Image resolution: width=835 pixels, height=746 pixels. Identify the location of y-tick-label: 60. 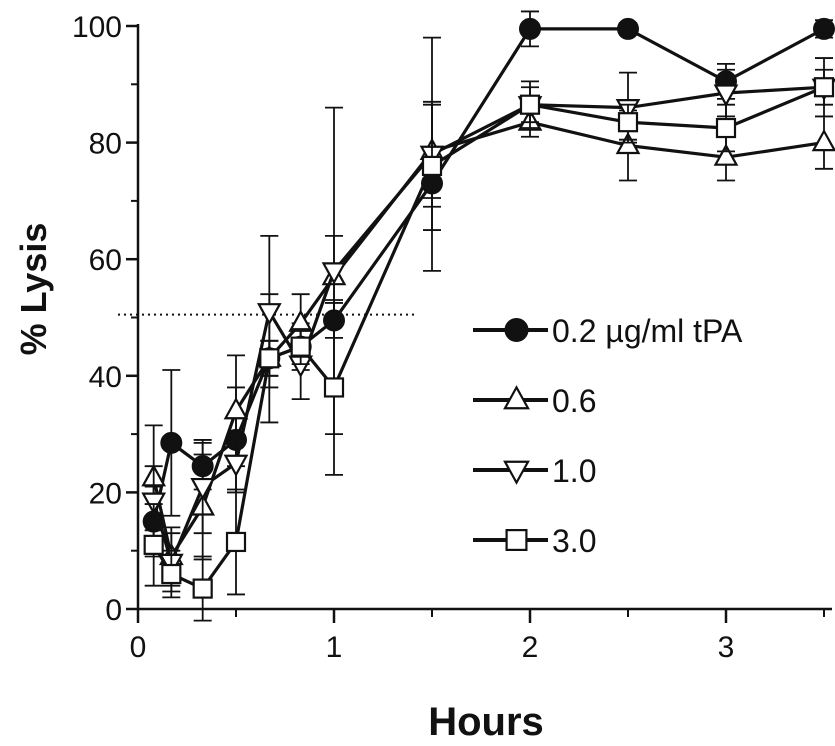
(105, 260).